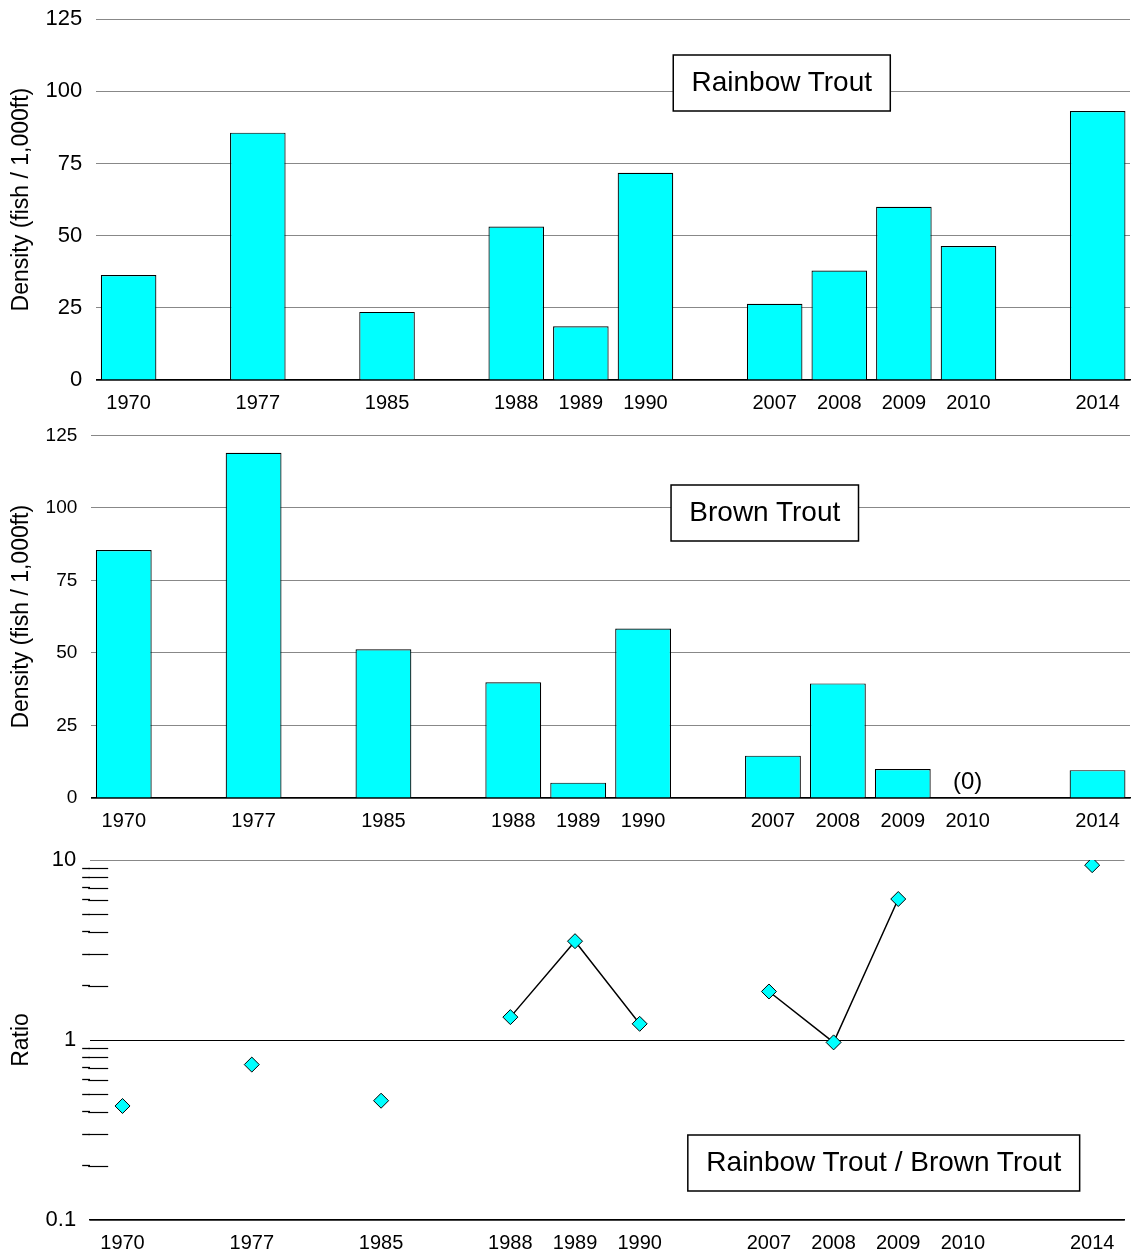  What do you see at coordinates (782, 81) in the screenshot?
I see `text: Rainbow Trout` at bounding box center [782, 81].